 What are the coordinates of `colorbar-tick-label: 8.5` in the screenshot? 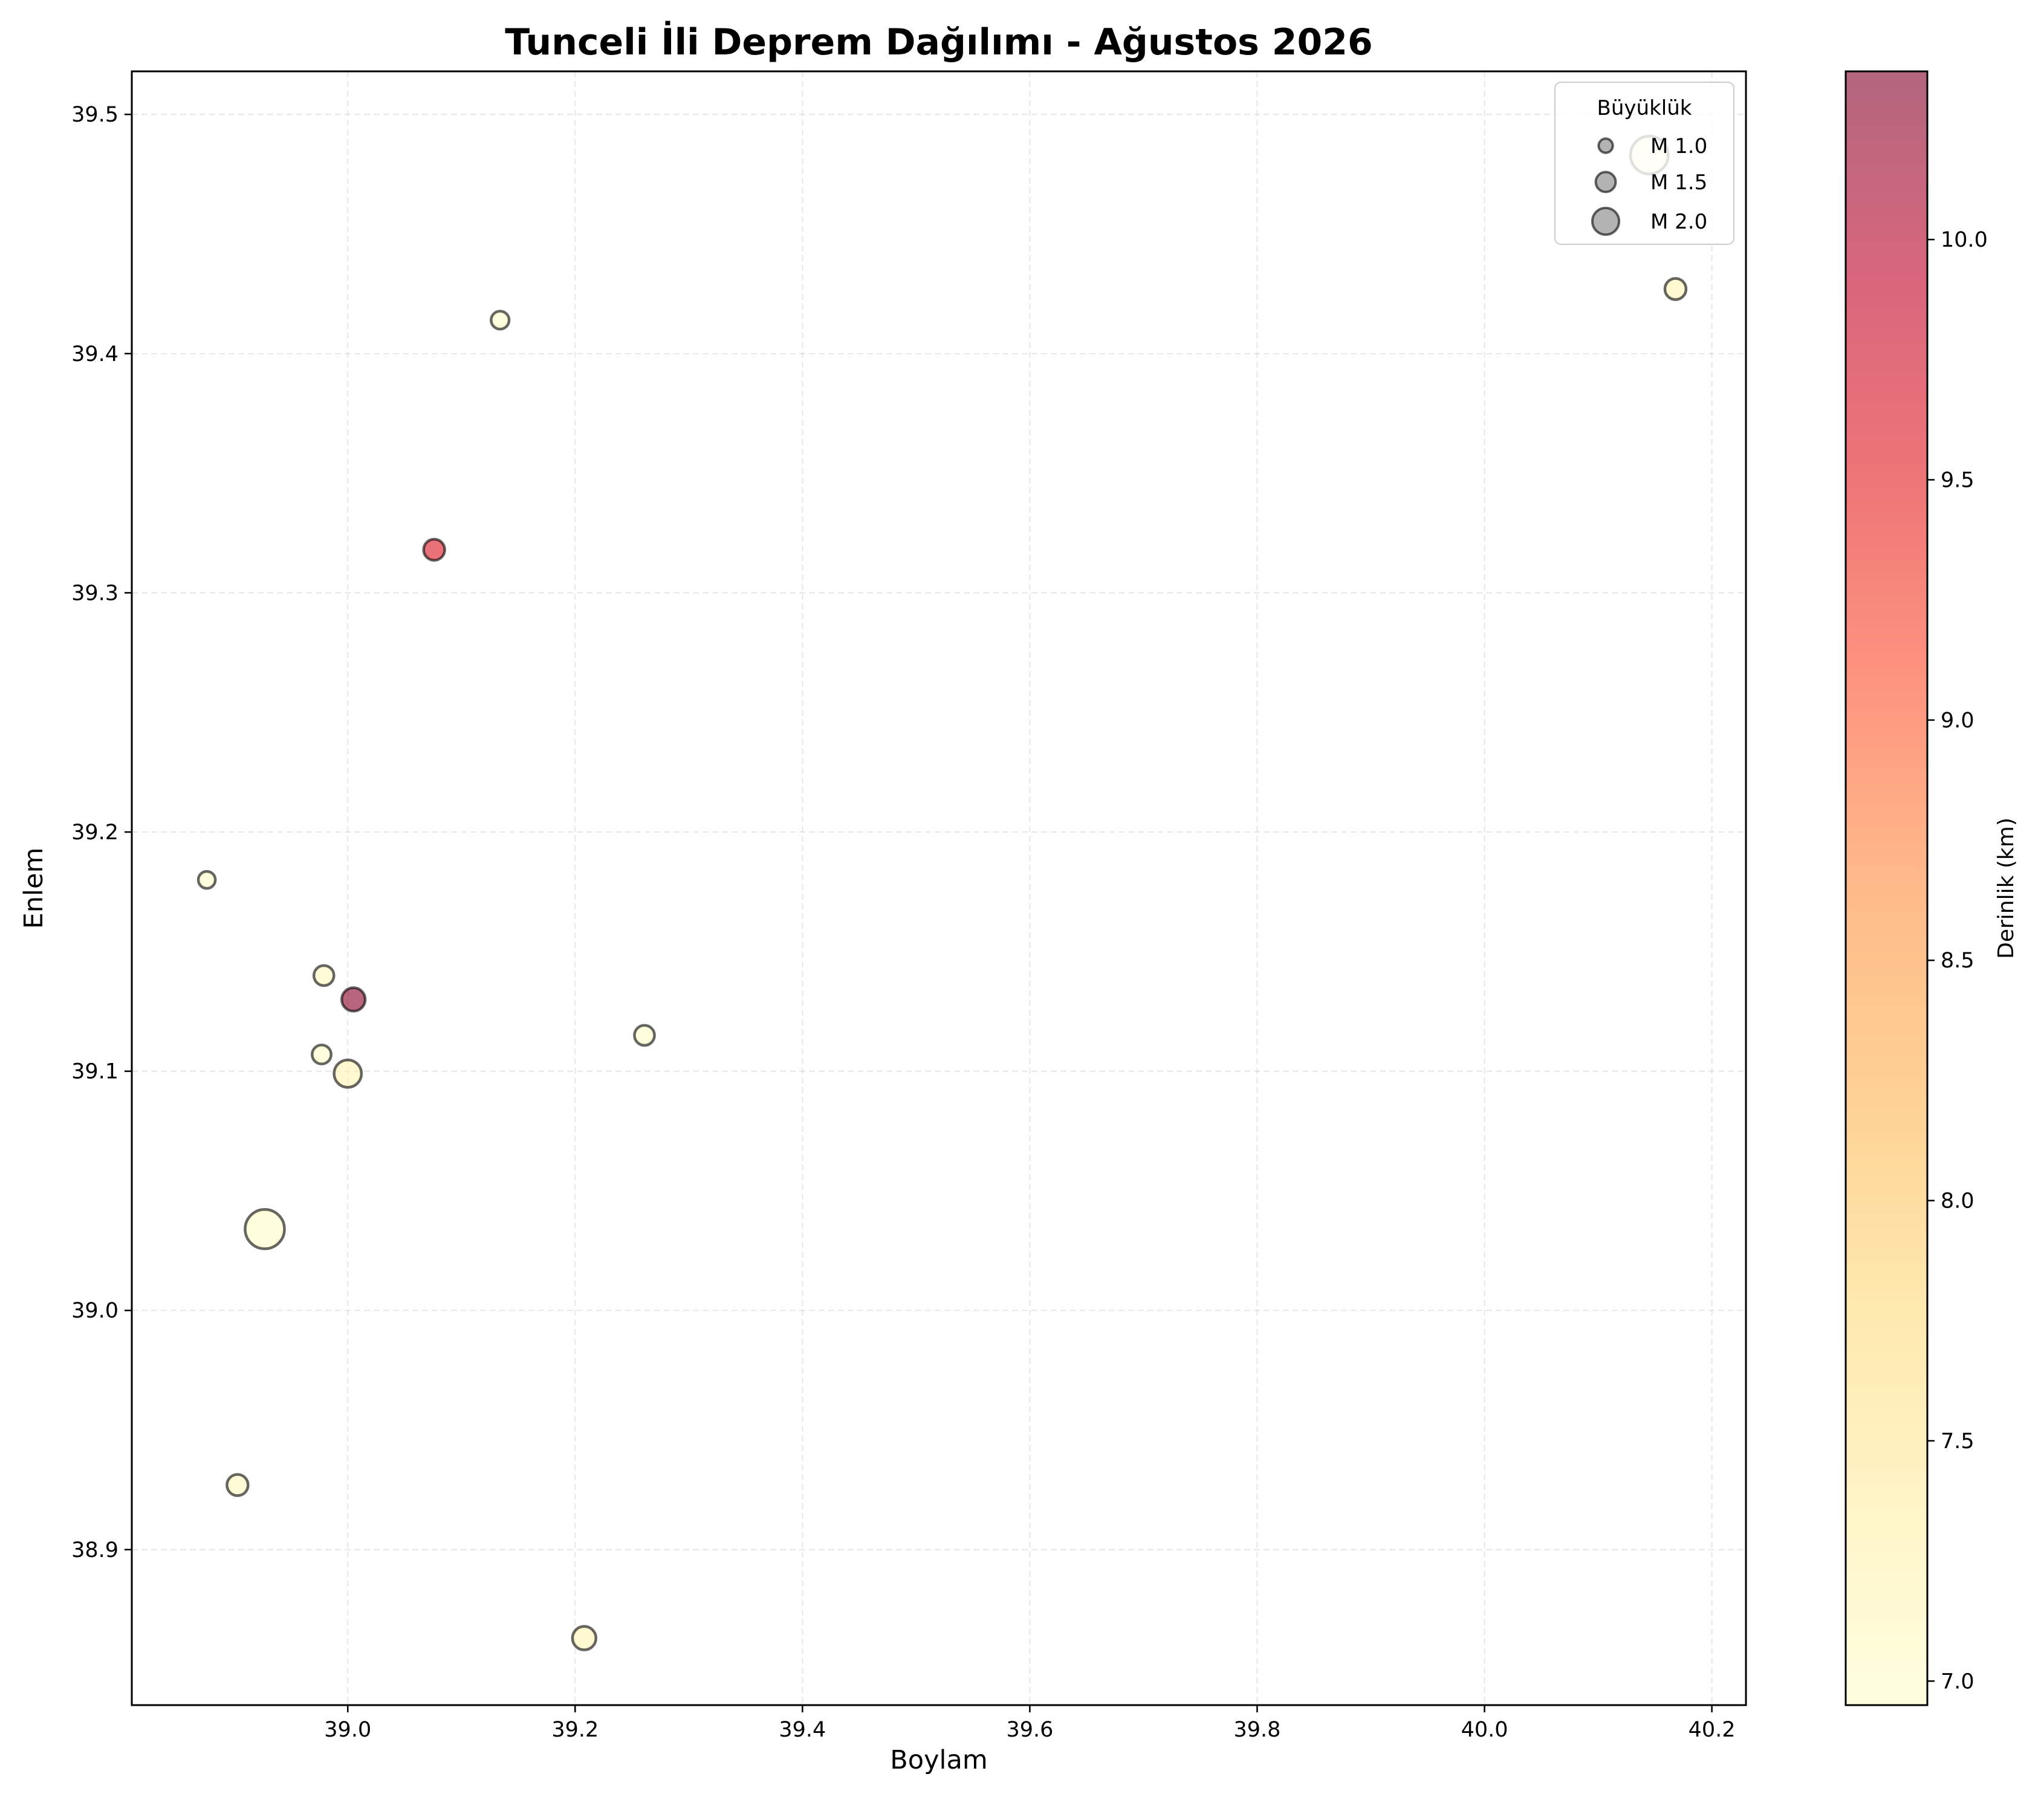 It's located at (1957, 961).